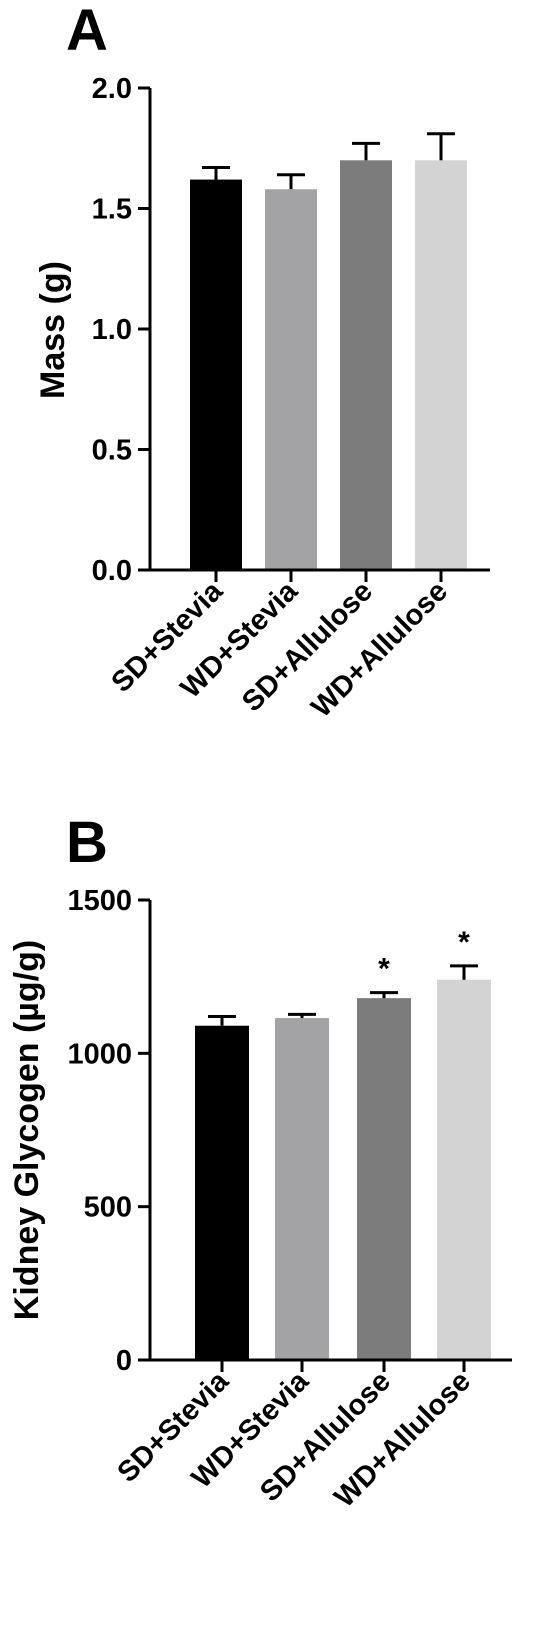 Image resolution: width=550 pixels, height=1625 pixels. Describe the element at coordinates (307, 646) in the screenshot. I see `x-tick-label: SD+Allulose` at that location.